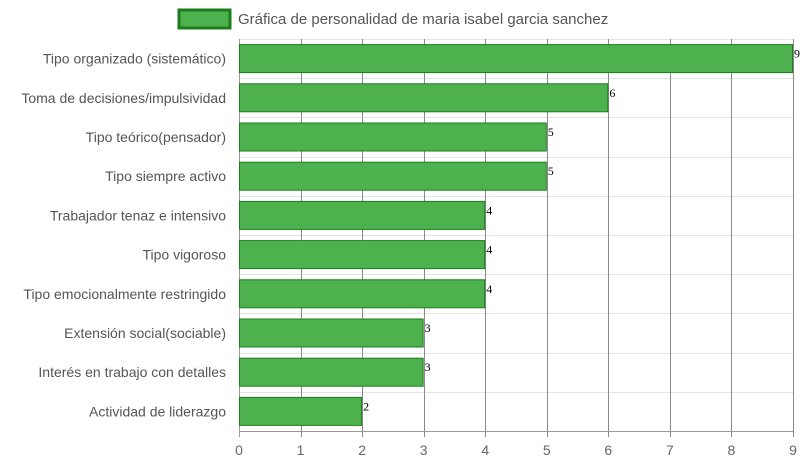  What do you see at coordinates (132, 372) in the screenshot?
I see `category-label: Interés en trabajo con detalles` at bounding box center [132, 372].